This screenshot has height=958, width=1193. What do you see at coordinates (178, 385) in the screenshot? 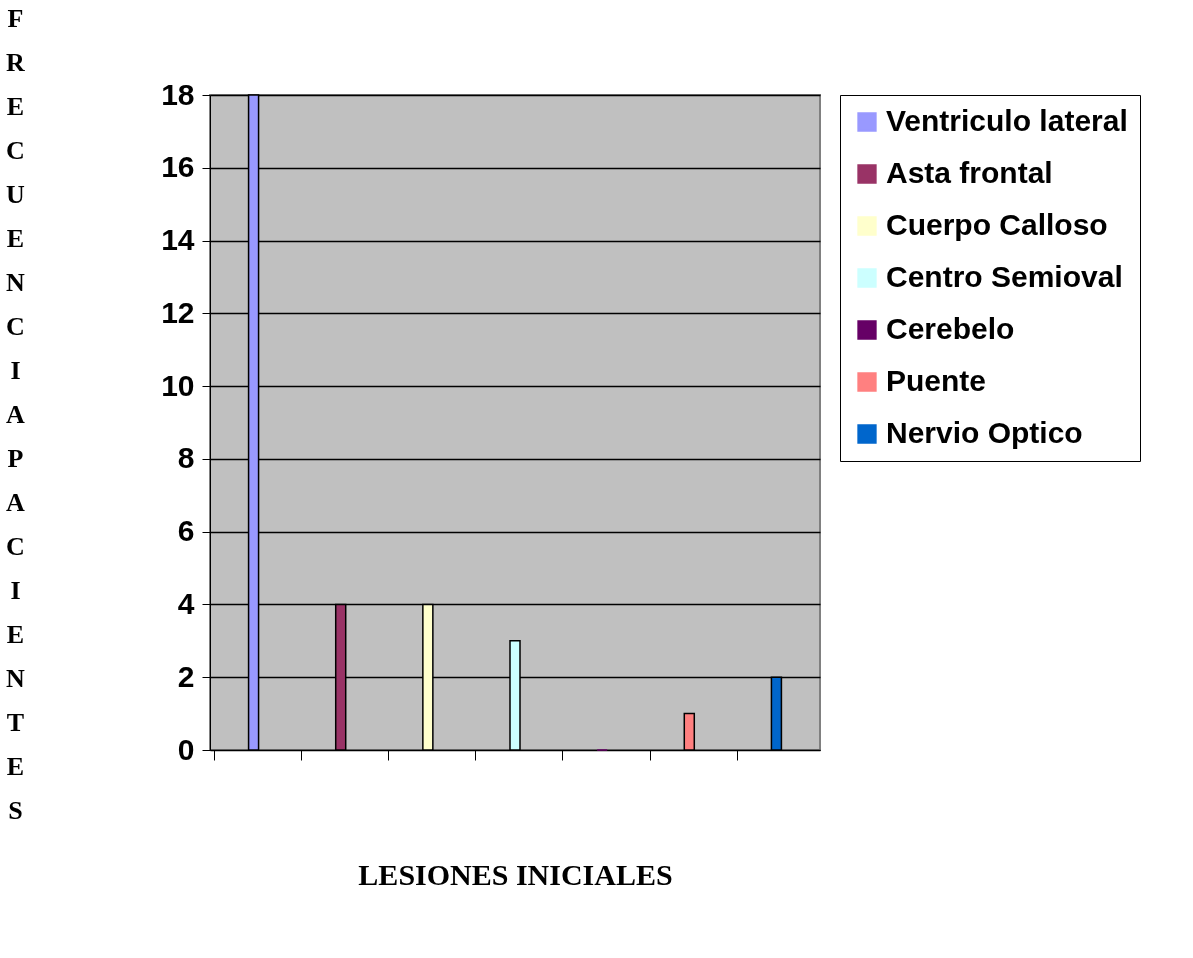
I see `y-tick-label: 10` at bounding box center [178, 385].